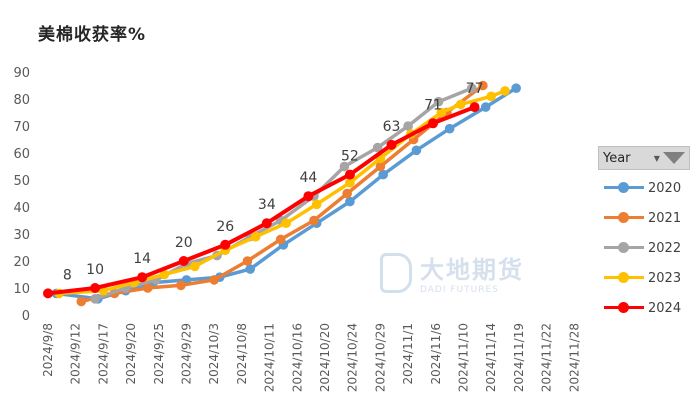 Image resolution: width=700 pixels, height=419 pixels. I want to click on y-tick-label: 10, so click(21, 289).